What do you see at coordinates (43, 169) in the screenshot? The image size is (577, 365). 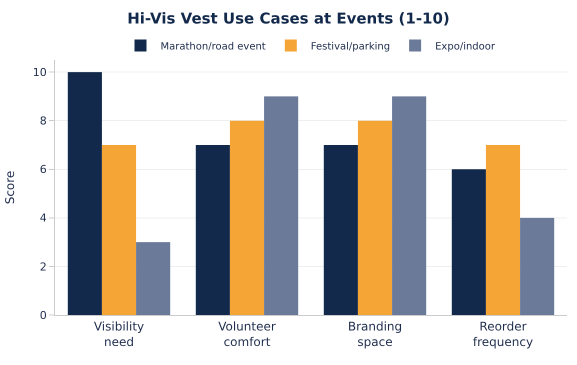 I see `y-tick-label: 6` at bounding box center [43, 169].